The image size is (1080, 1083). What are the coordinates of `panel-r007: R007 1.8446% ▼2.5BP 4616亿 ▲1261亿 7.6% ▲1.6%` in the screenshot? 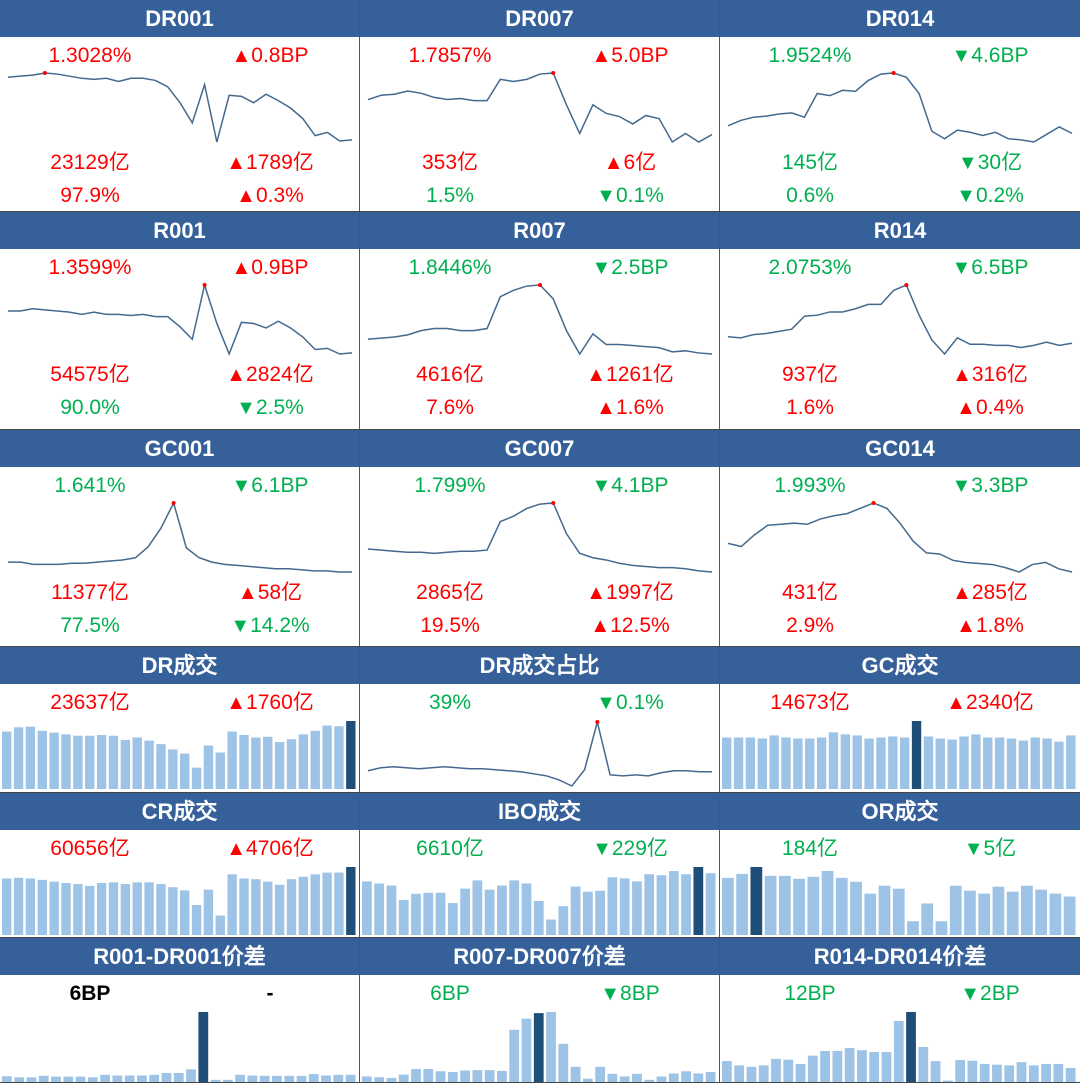 It's located at (540, 321).